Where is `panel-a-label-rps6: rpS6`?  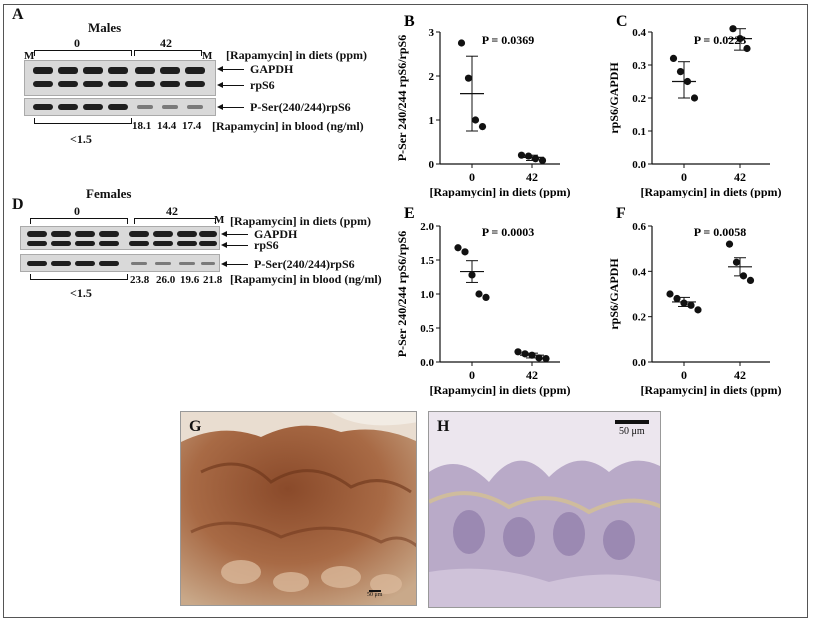
panel-a-label-rps6: rpS6 is located at coordinates (262, 85).